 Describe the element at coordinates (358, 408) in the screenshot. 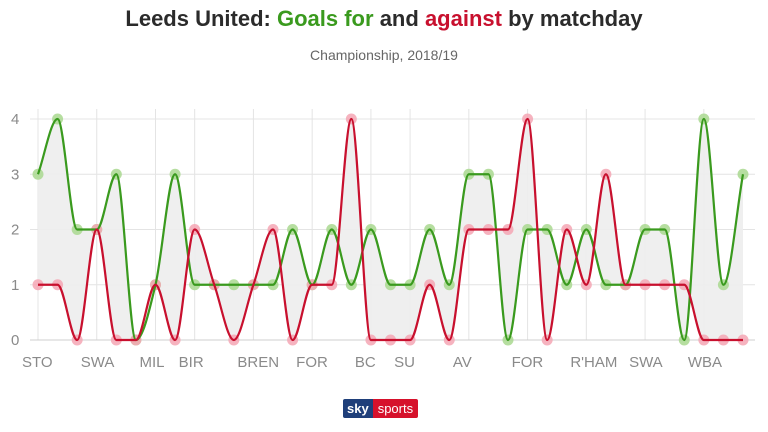

I see `logo-sky: sky` at that location.